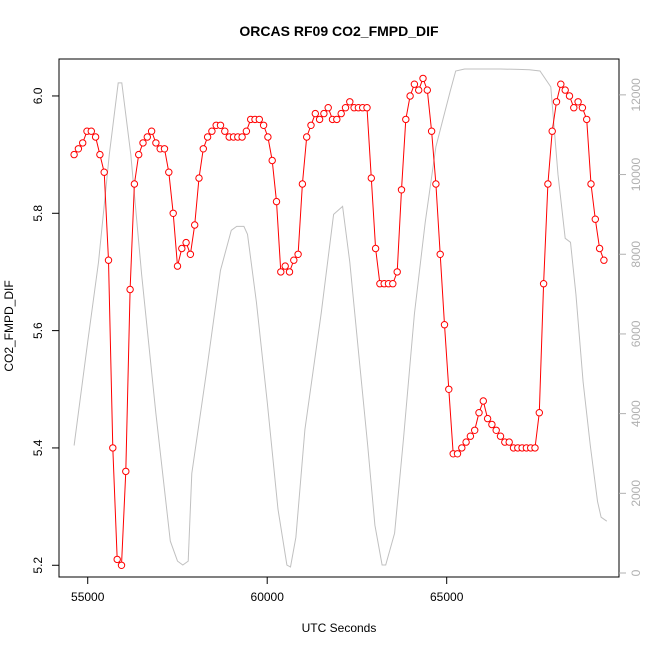 This screenshot has width=650, height=650. Describe the element at coordinates (636, 572) in the screenshot. I see `y2-tick-label: 0` at that location.